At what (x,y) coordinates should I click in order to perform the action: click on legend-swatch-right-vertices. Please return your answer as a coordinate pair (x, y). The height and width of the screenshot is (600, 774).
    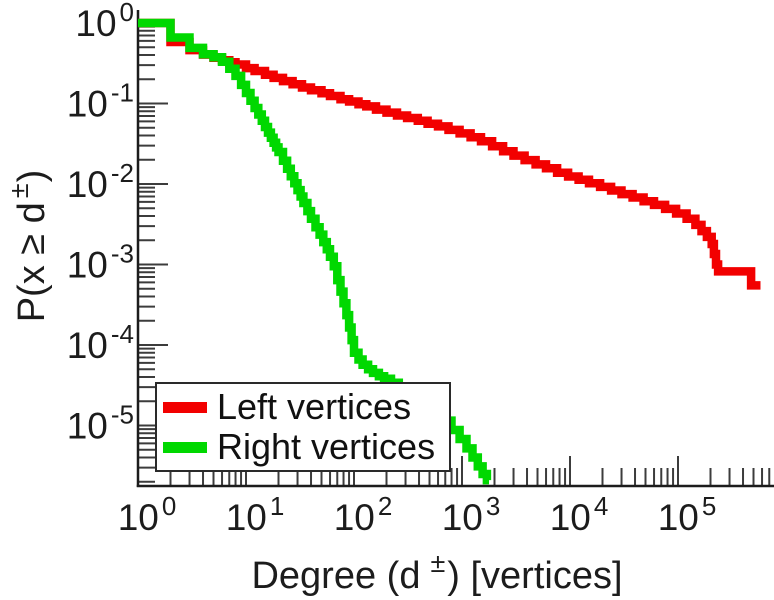
    Looking at the image, I should click on (185, 447).